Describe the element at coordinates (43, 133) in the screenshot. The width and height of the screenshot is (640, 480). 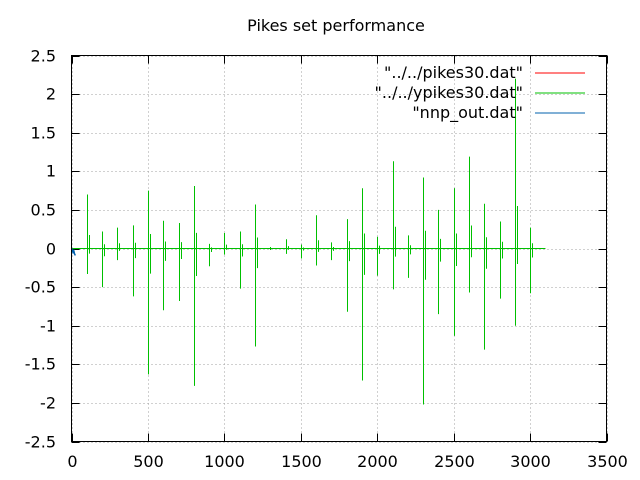
I see `y-tick-label: 1.5` at that location.